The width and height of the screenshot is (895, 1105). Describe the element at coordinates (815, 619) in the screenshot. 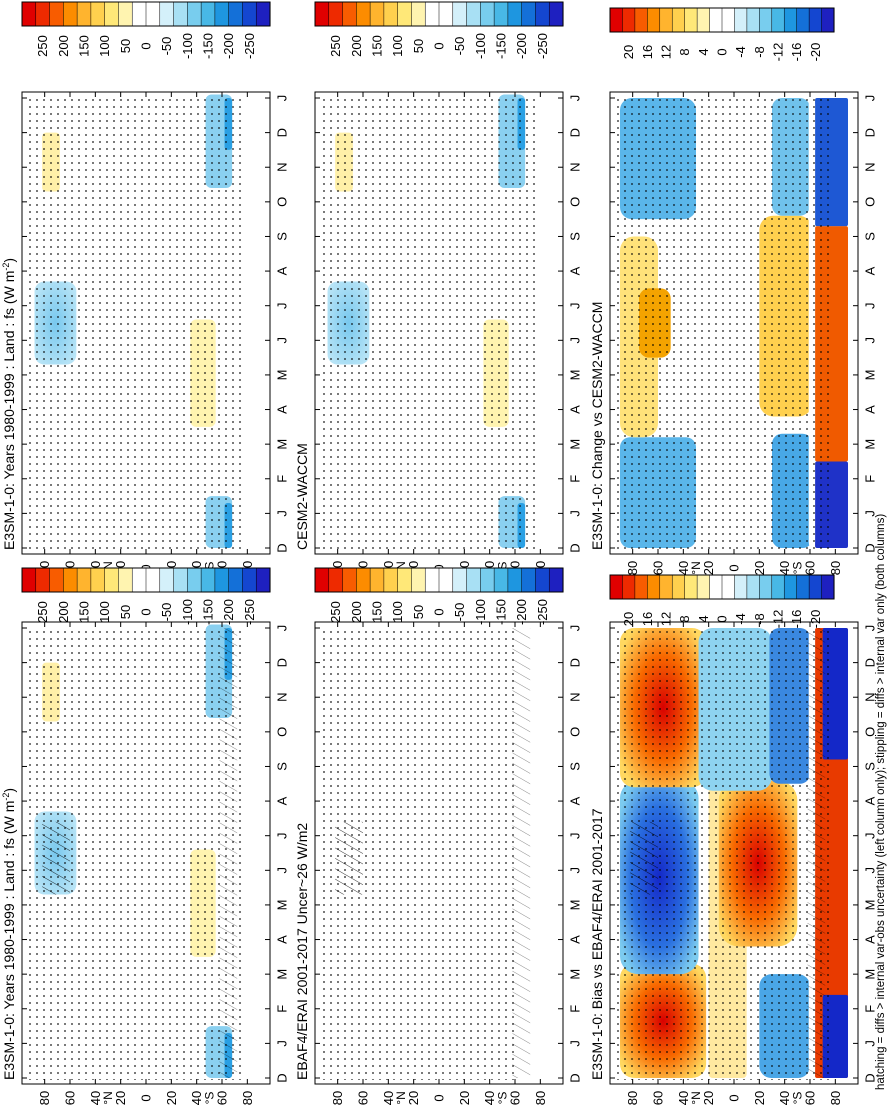

I see `colorbar-label: -20` at that location.